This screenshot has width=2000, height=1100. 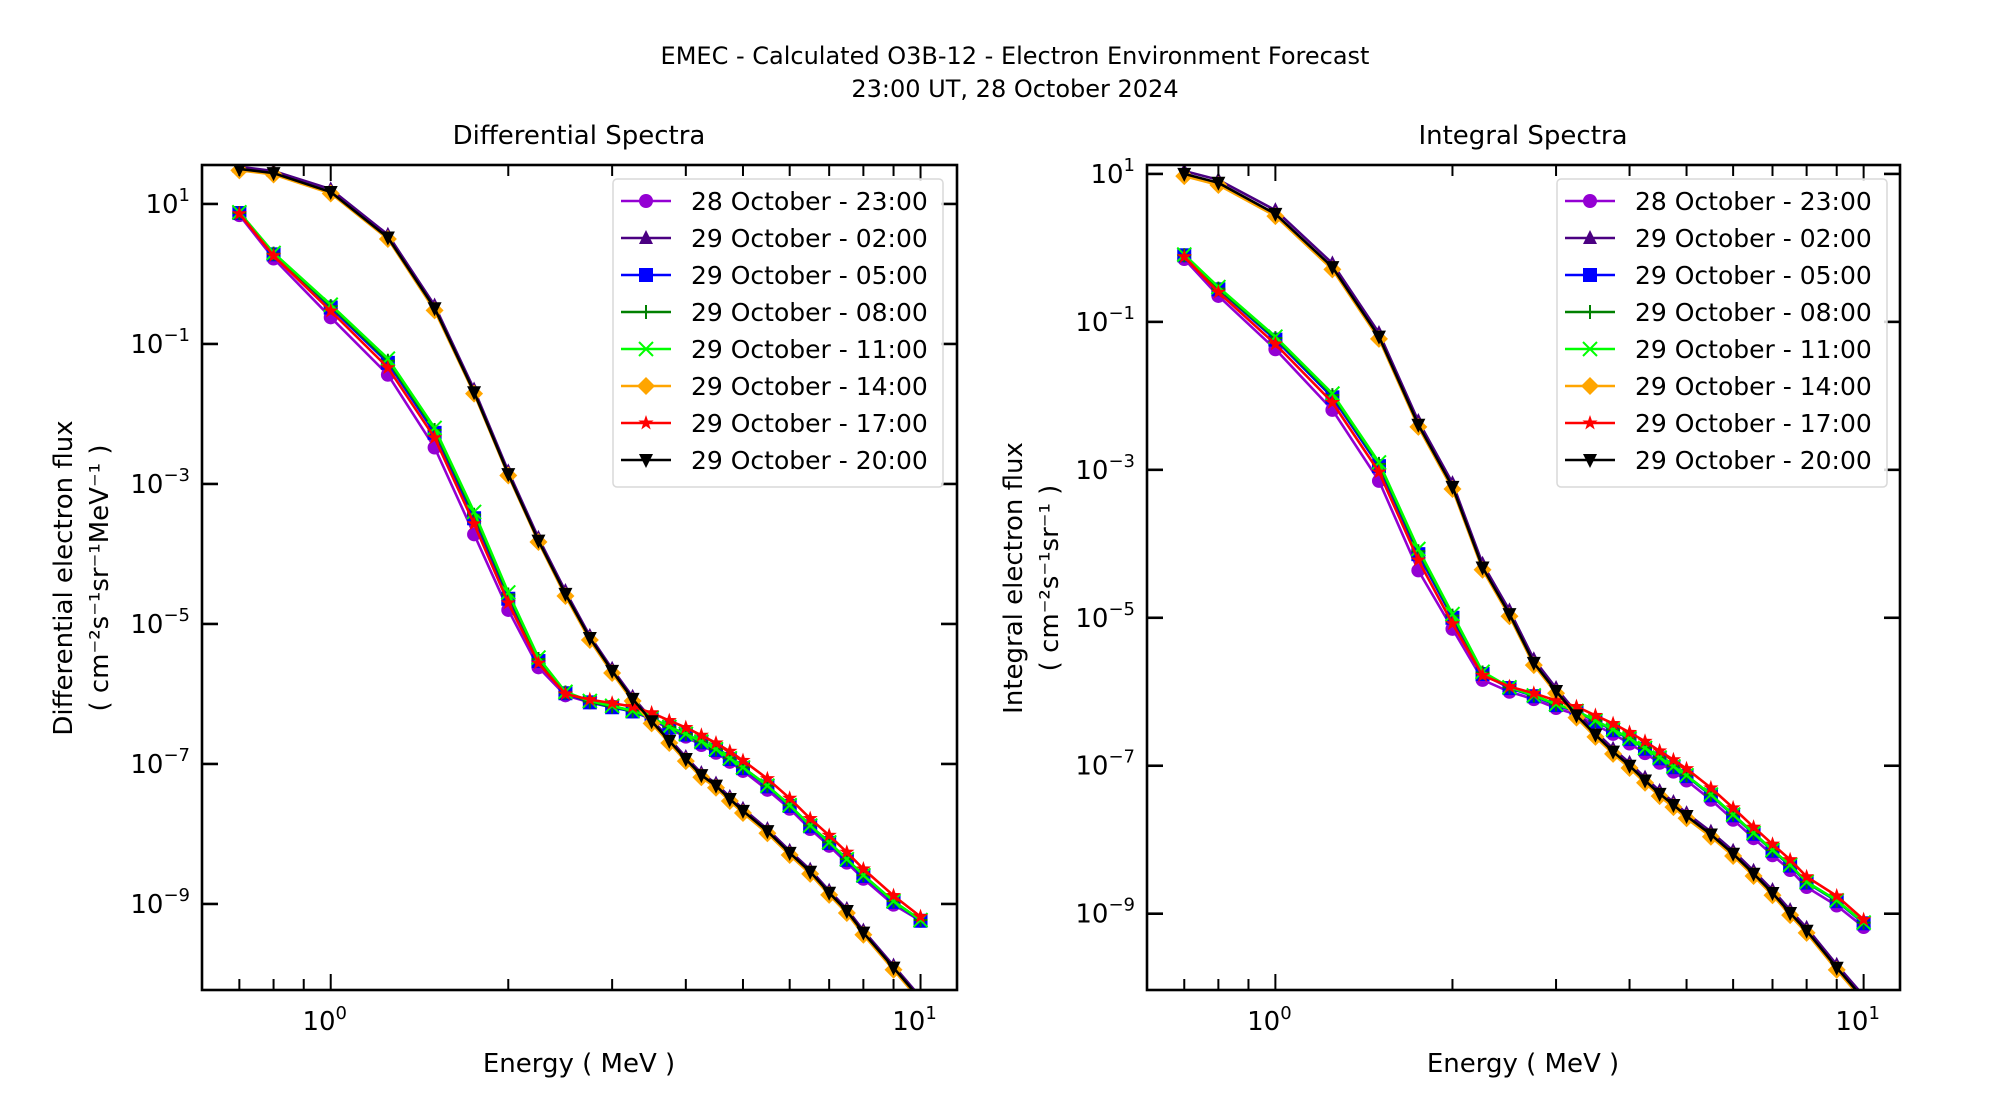 What do you see at coordinates (1285, 1013) in the screenshot?
I see `x-tick-exponent: 0` at bounding box center [1285, 1013].